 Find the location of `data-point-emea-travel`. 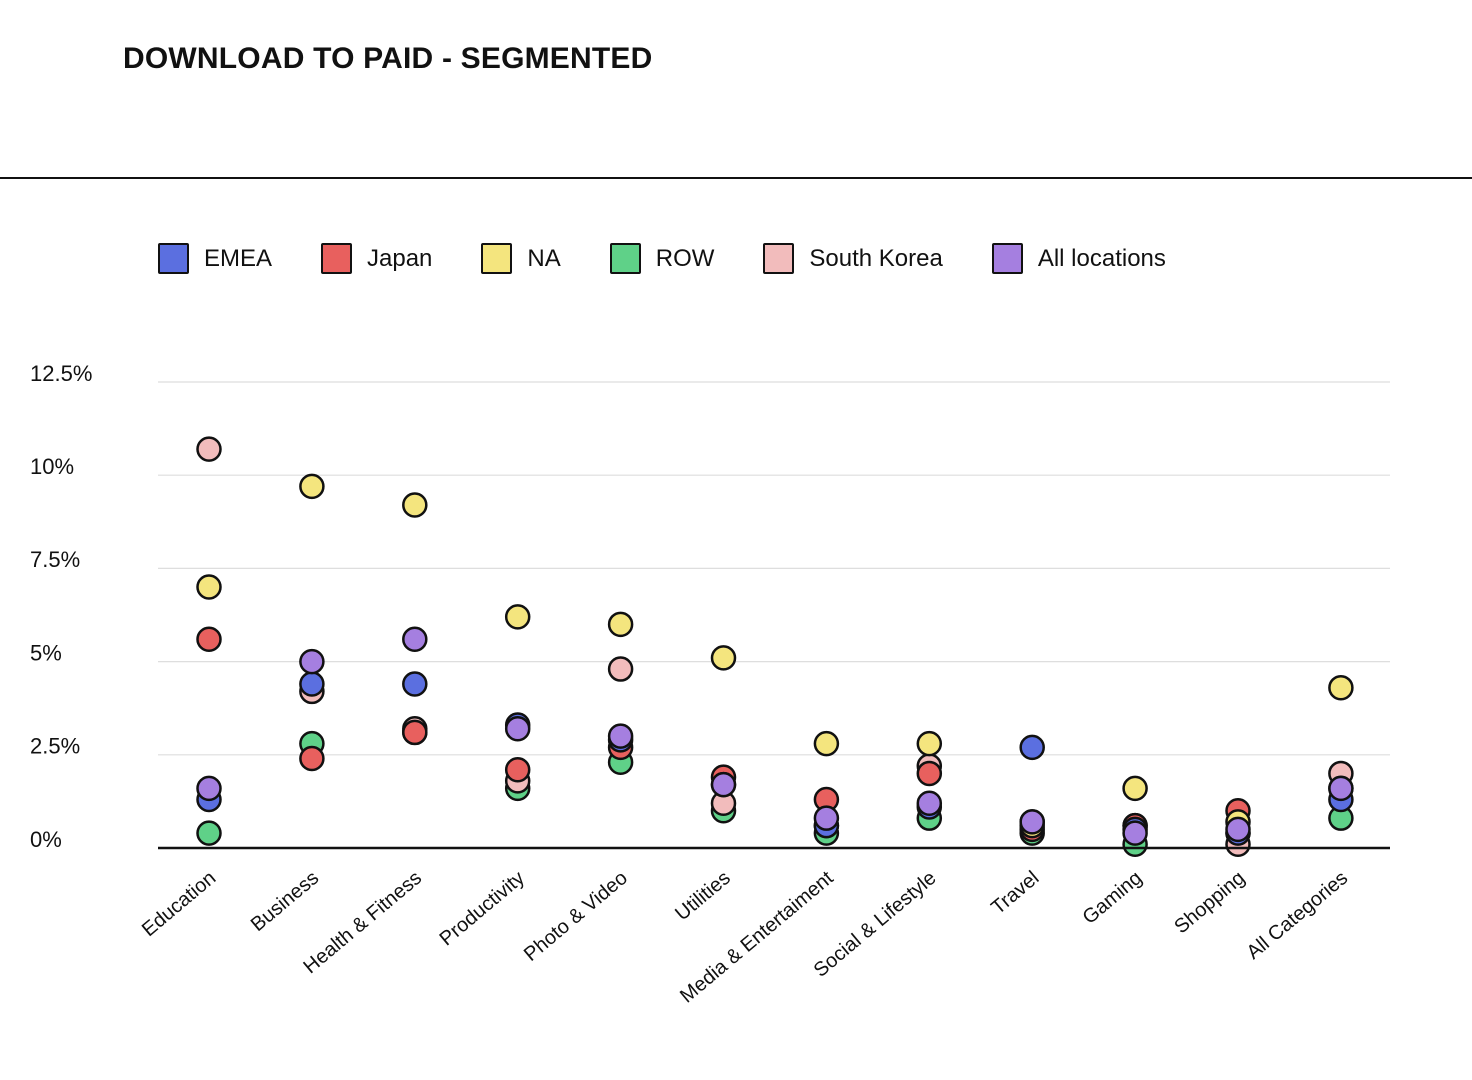

data-point-emea-travel is located at coordinates (1032, 747).